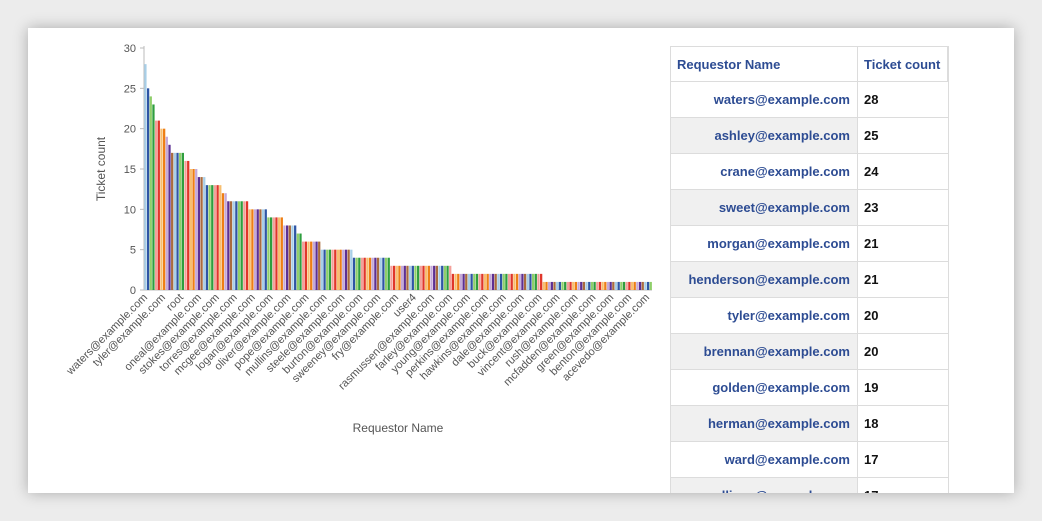 This screenshot has width=1042, height=521. What do you see at coordinates (809, 135) in the screenshot?
I see `table-row: ashley@example.com 25` at bounding box center [809, 135].